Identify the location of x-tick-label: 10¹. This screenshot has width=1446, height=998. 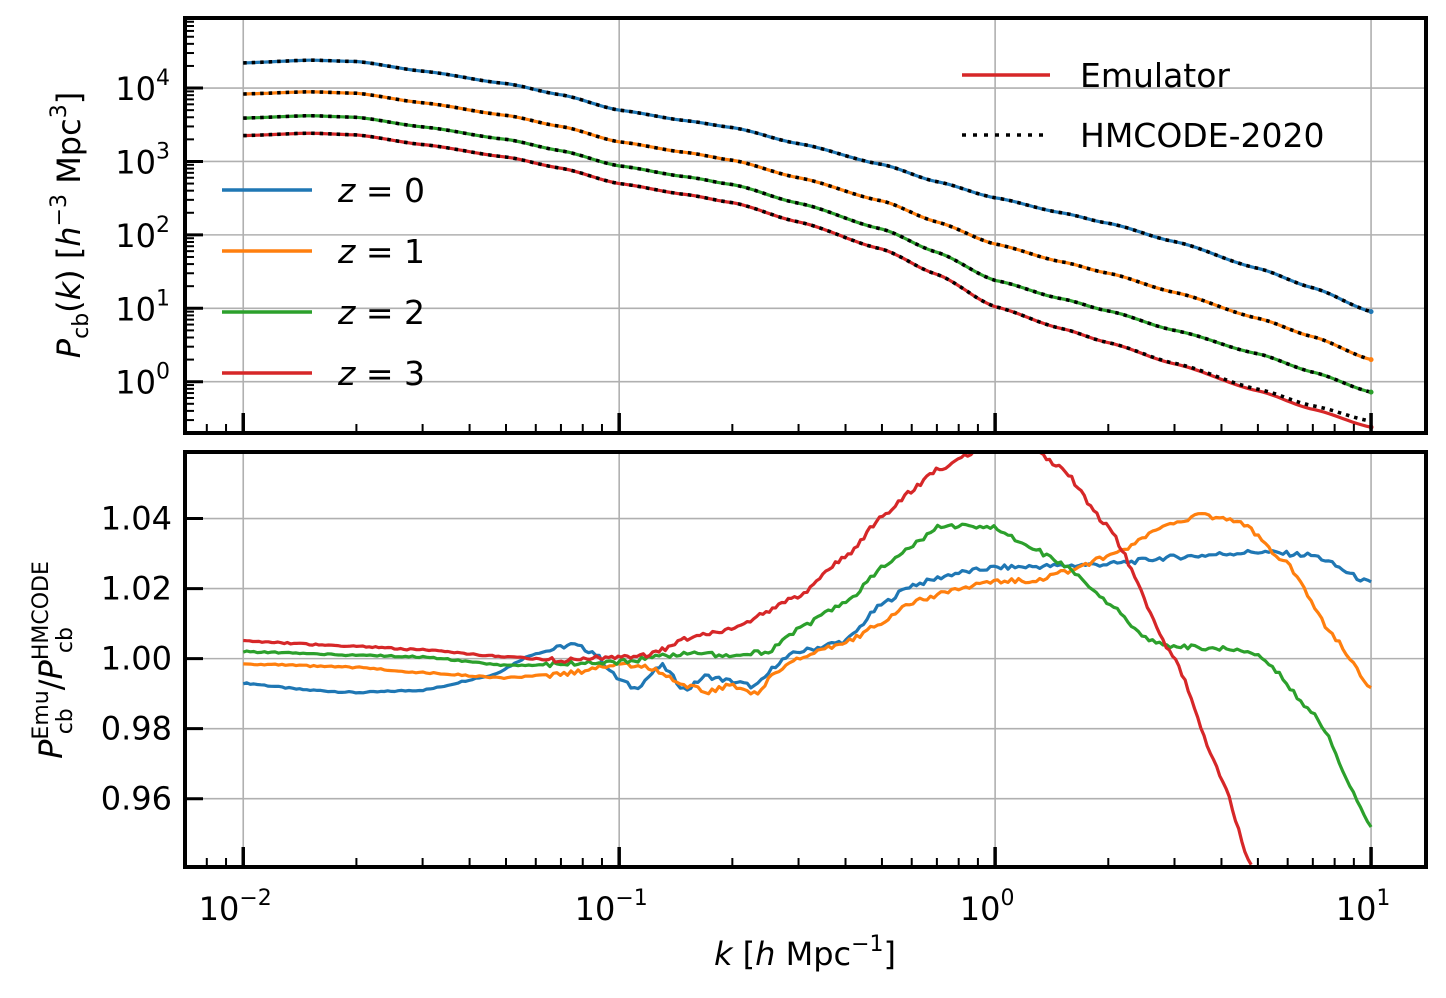
(1363, 907).